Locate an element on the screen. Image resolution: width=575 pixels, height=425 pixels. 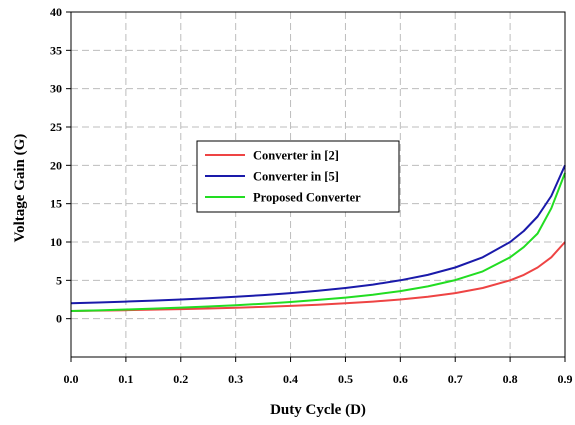
legend-label-1: Converter in [2] is located at coordinates (296, 156).